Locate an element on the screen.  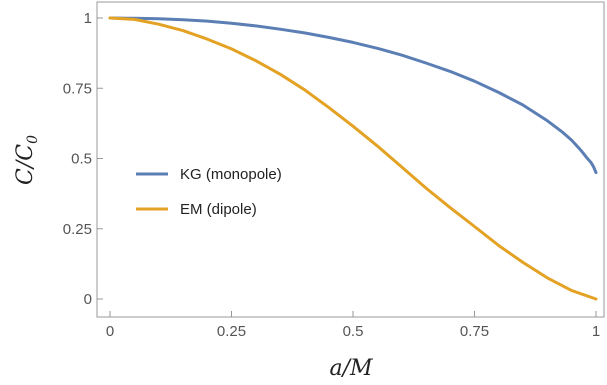
y-axis-ticks: 0 0.25 0.5 0.75 1 is located at coordinates (83, 159).